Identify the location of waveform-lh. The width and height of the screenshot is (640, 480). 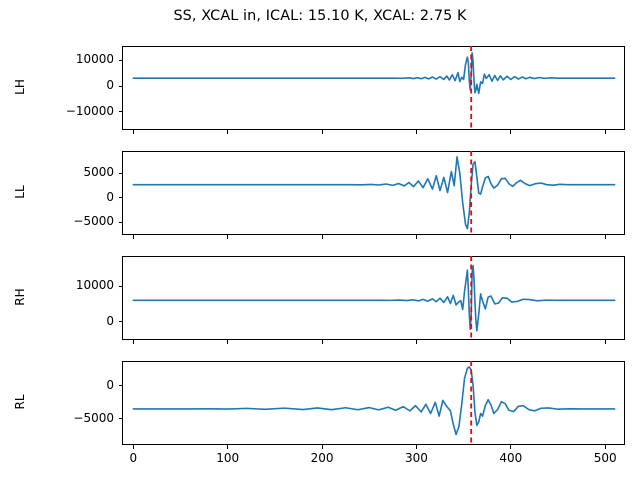
(374, 88).